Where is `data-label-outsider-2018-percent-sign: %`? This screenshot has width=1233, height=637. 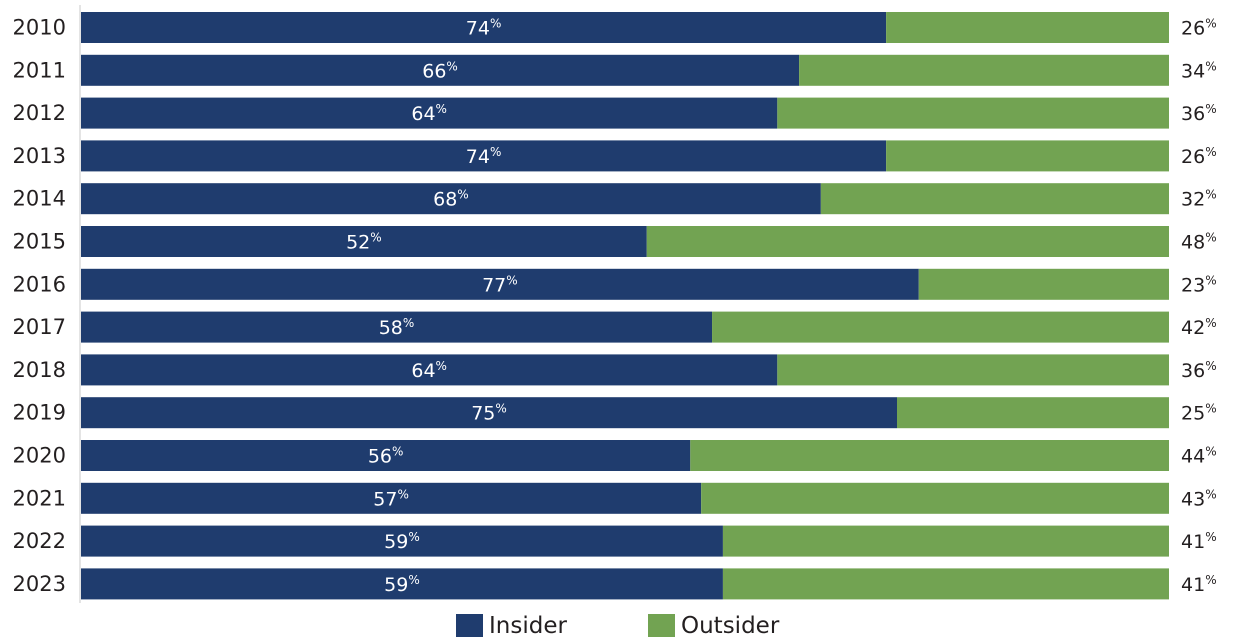 data-label-outsider-2018-percent-sign: % is located at coordinates (1210, 366).